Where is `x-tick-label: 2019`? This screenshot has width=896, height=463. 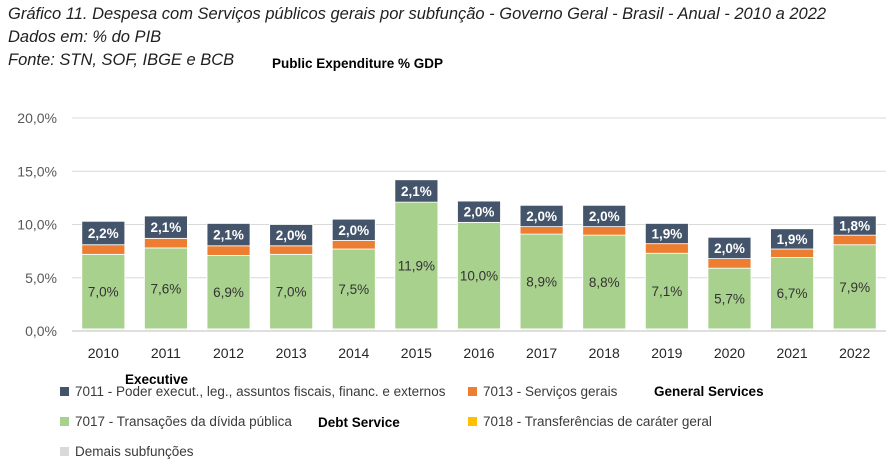
x-tick-label: 2019 is located at coordinates (666, 353).